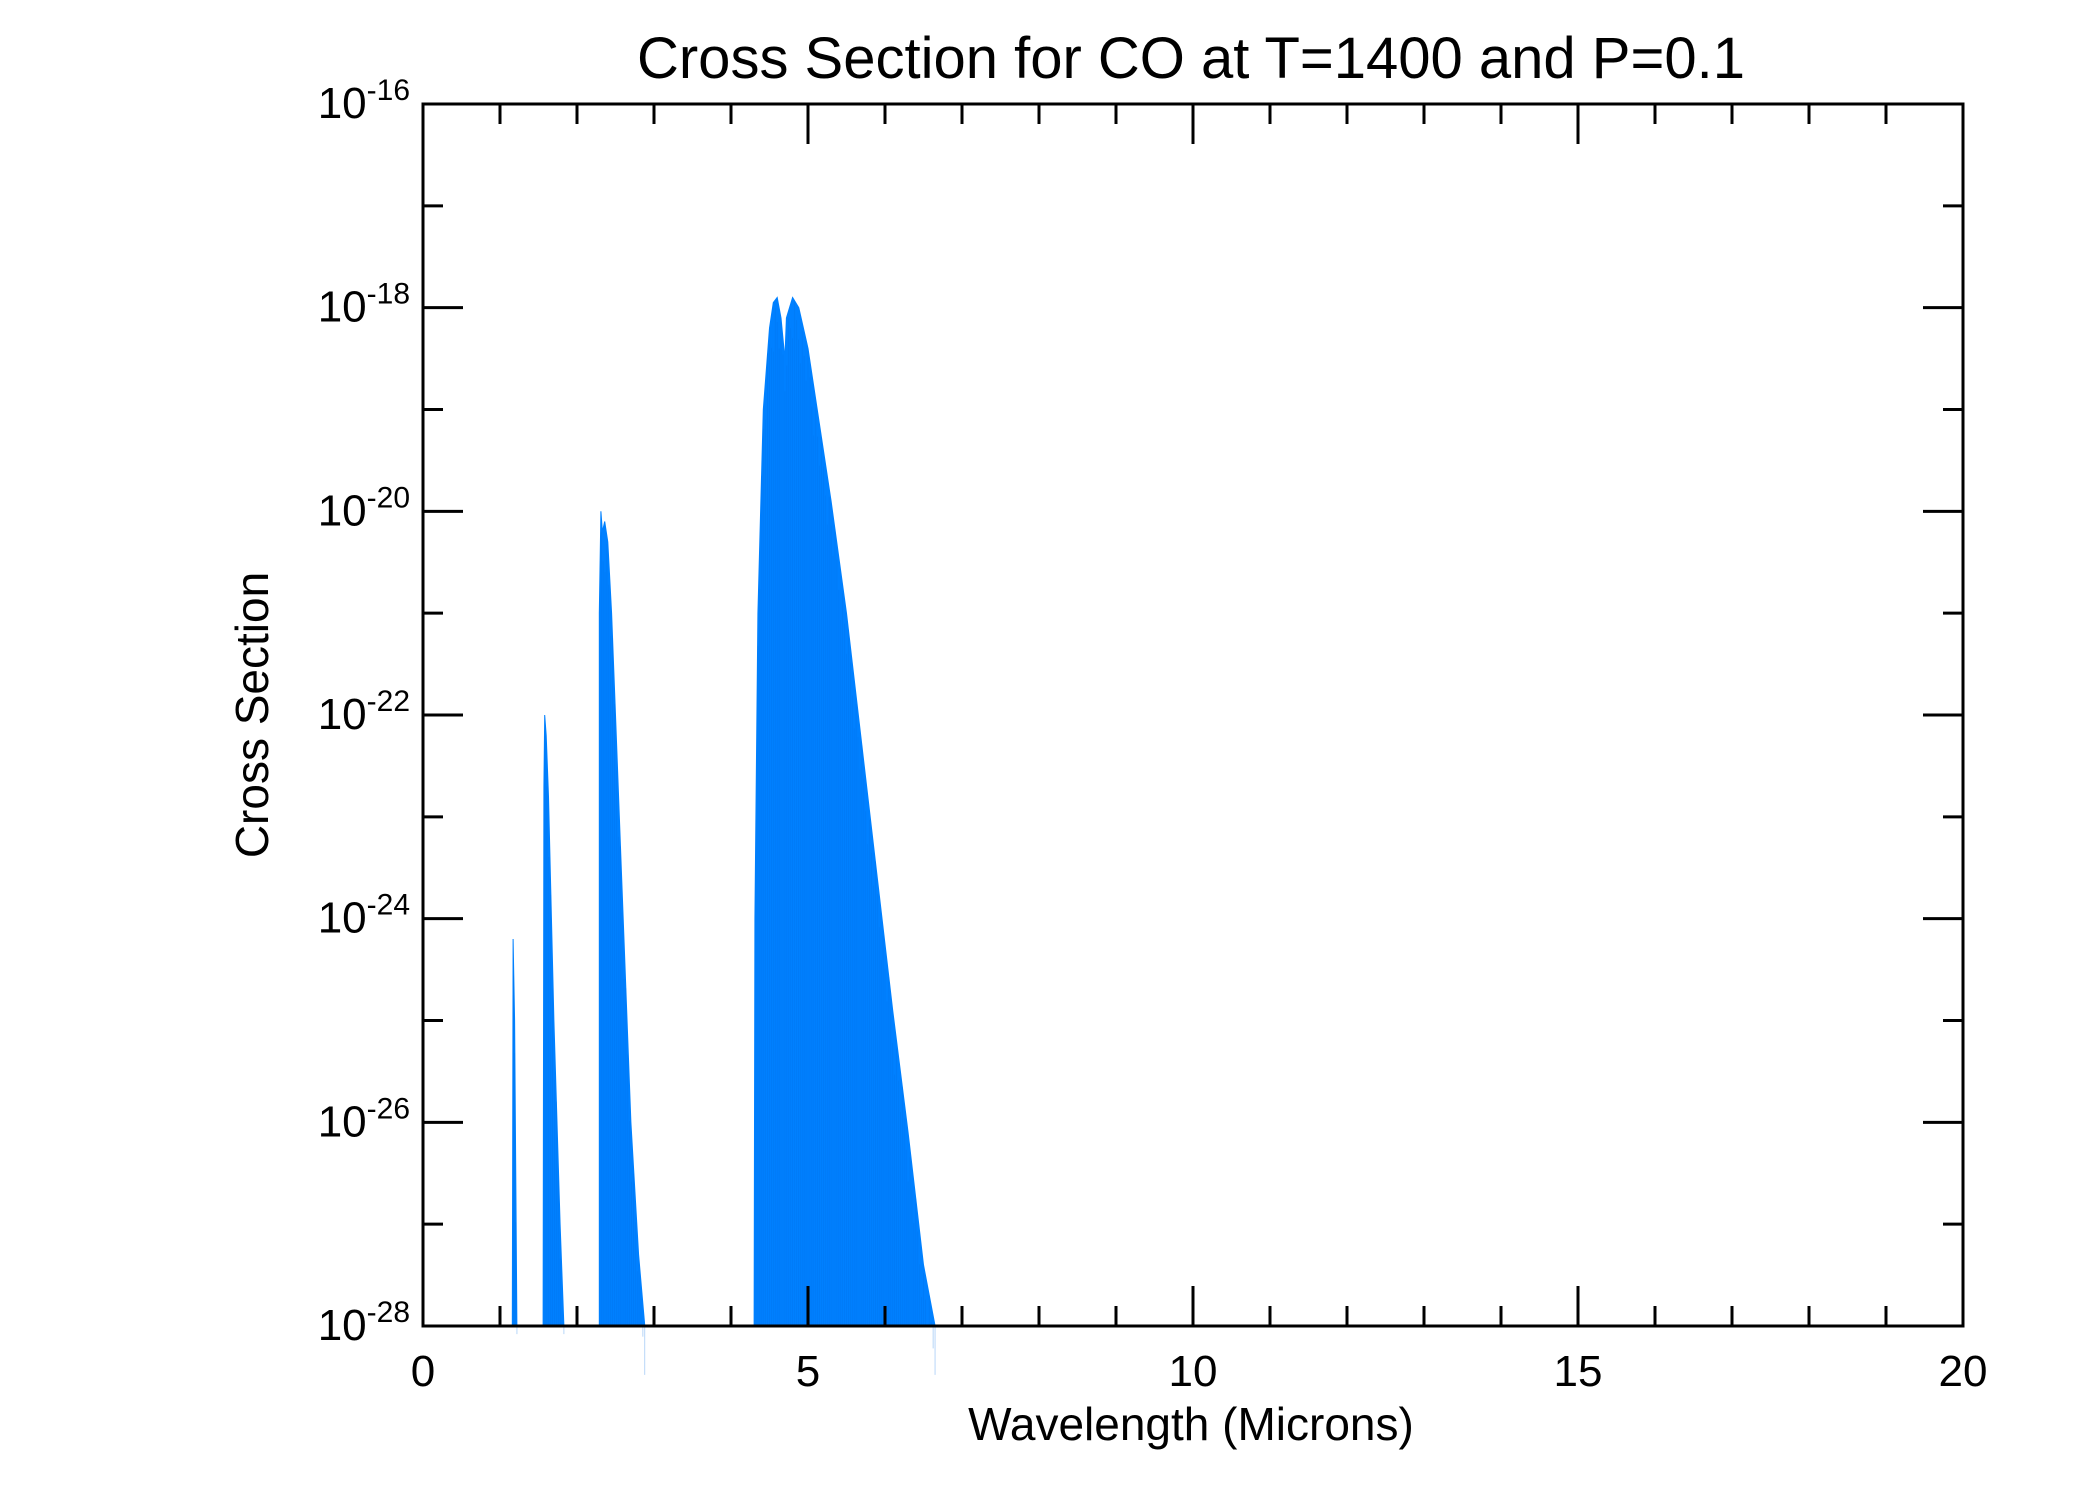  I want to click on y-tick-label: 10-22, so click(364, 712).